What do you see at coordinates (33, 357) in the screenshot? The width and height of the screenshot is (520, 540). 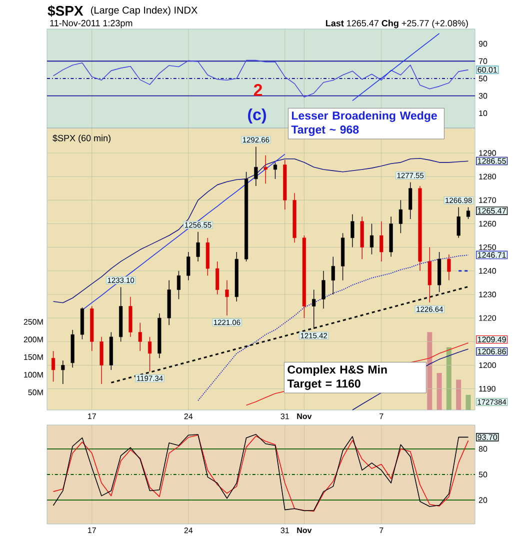 I see `y2-tick-label: 150M` at bounding box center [33, 357].